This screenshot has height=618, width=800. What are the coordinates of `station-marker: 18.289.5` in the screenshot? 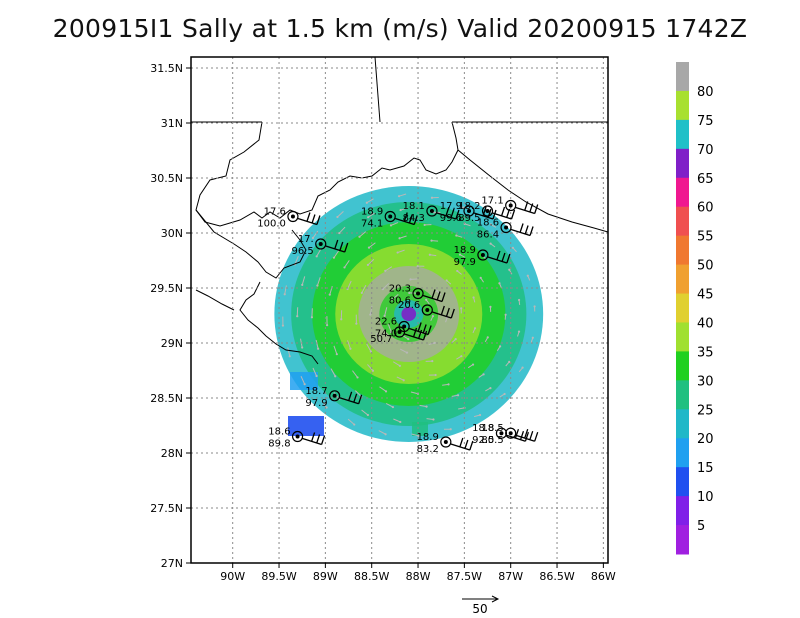 It's located at (487, 212).